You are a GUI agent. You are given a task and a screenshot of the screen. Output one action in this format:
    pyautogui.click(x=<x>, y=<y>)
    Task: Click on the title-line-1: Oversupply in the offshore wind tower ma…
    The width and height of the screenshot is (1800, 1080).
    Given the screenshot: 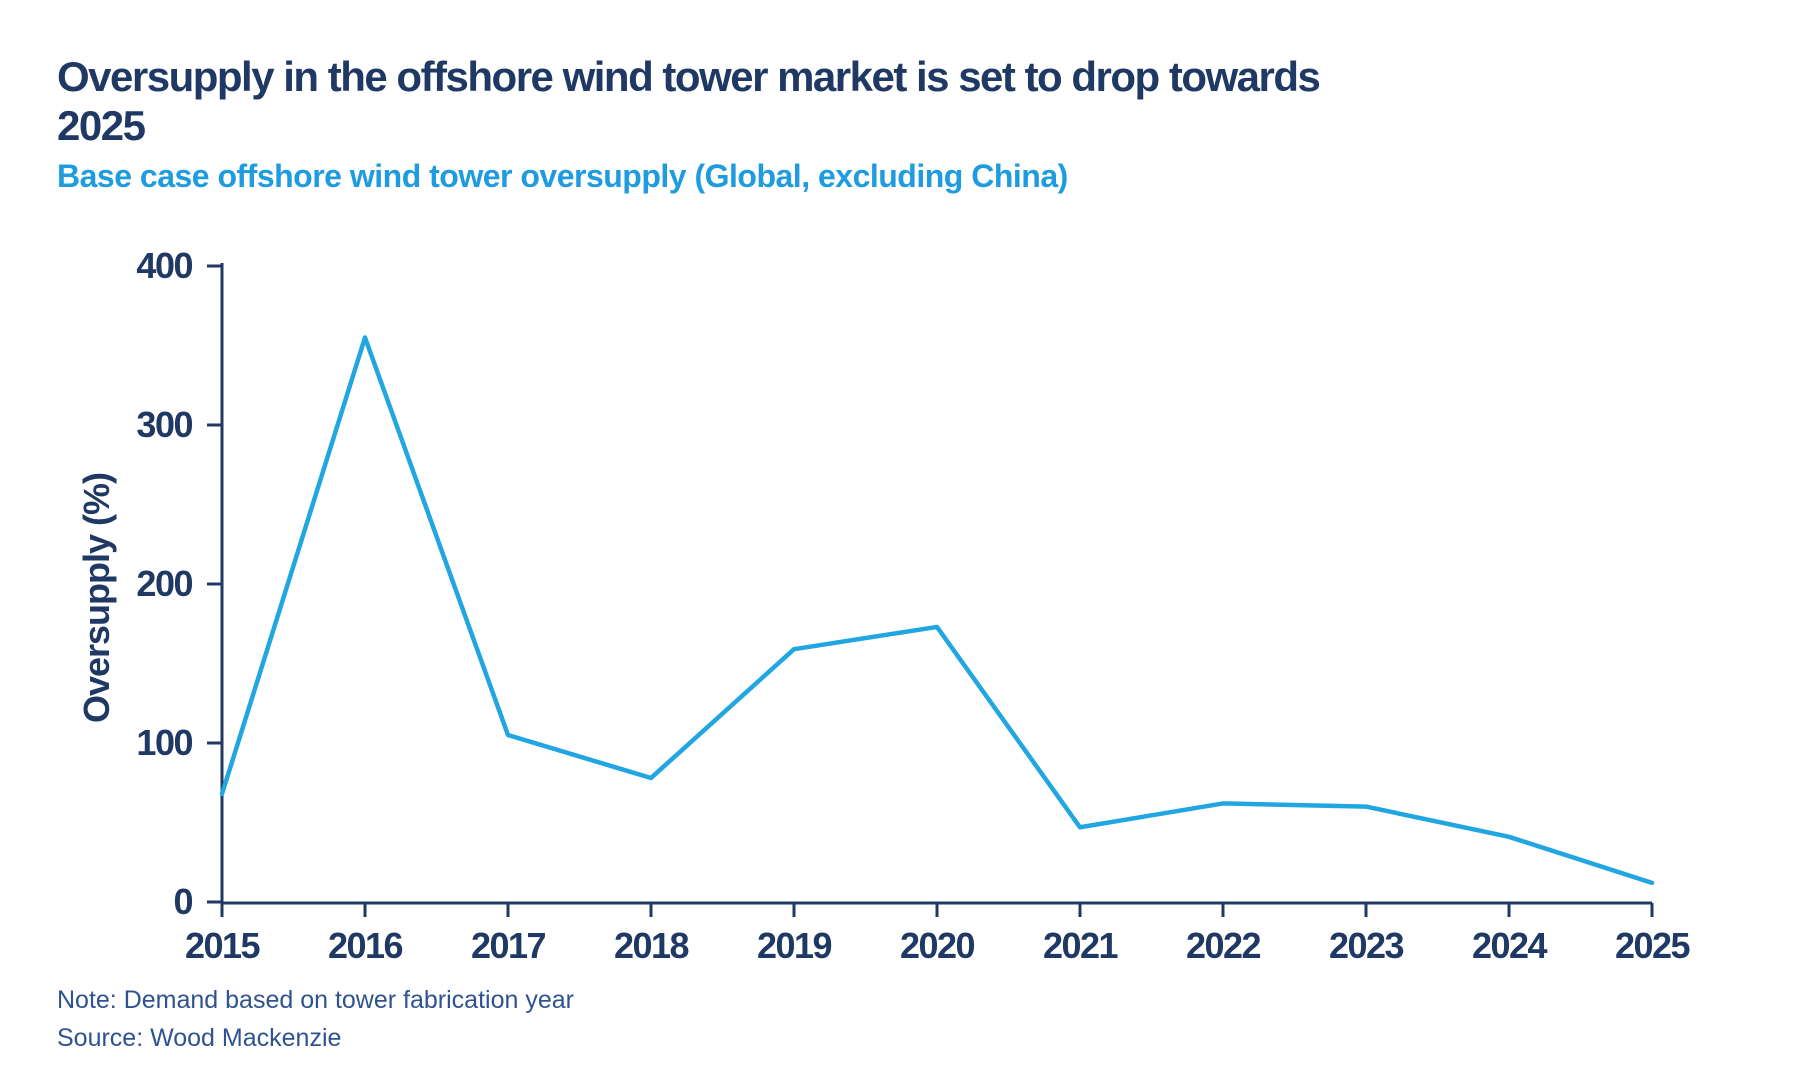 What is the action you would take?
    pyautogui.click(x=689, y=76)
    